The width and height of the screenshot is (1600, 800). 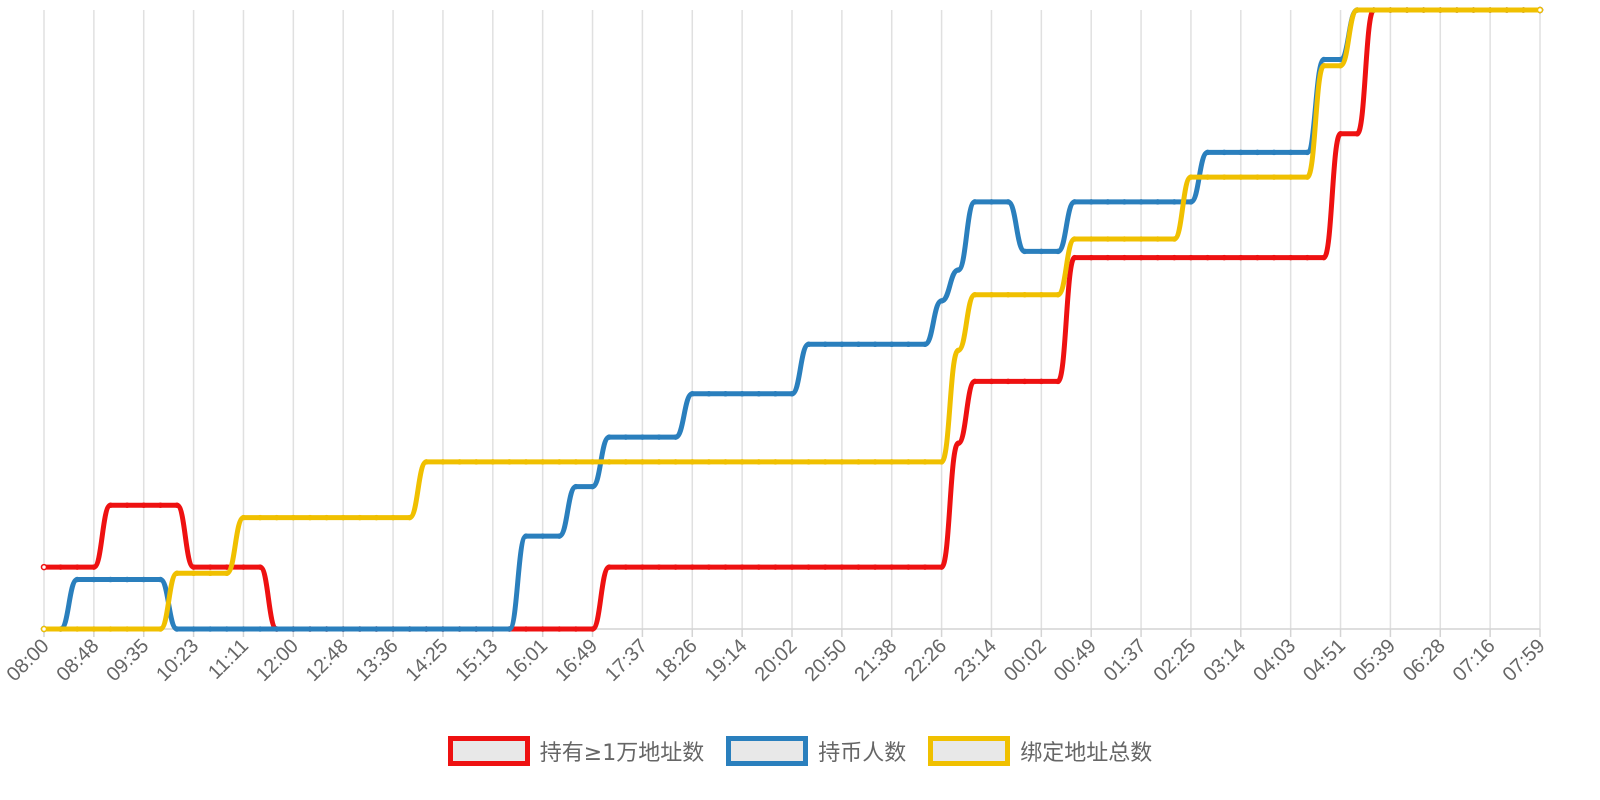 I want to click on legend-item-3: 绑定地址总数, so click(x=1040, y=751).